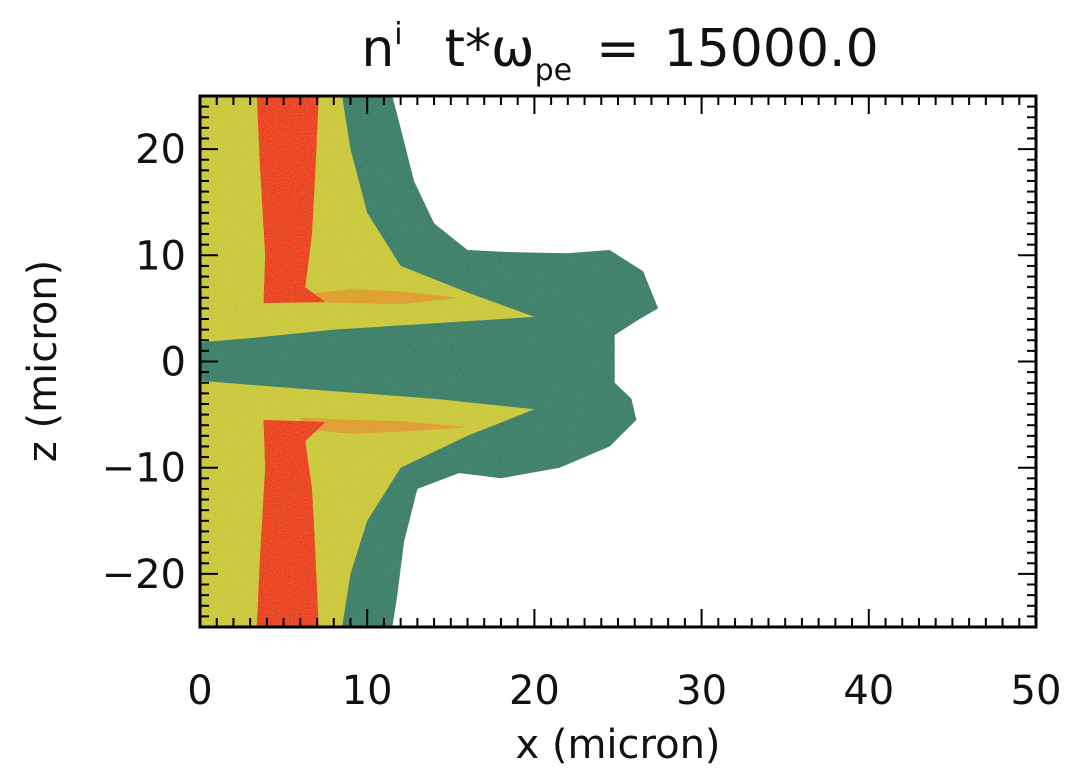 Image resolution: width=1080 pixels, height=778 pixels. Describe the element at coordinates (199, 691) in the screenshot. I see `x-tick-label: 0` at that location.